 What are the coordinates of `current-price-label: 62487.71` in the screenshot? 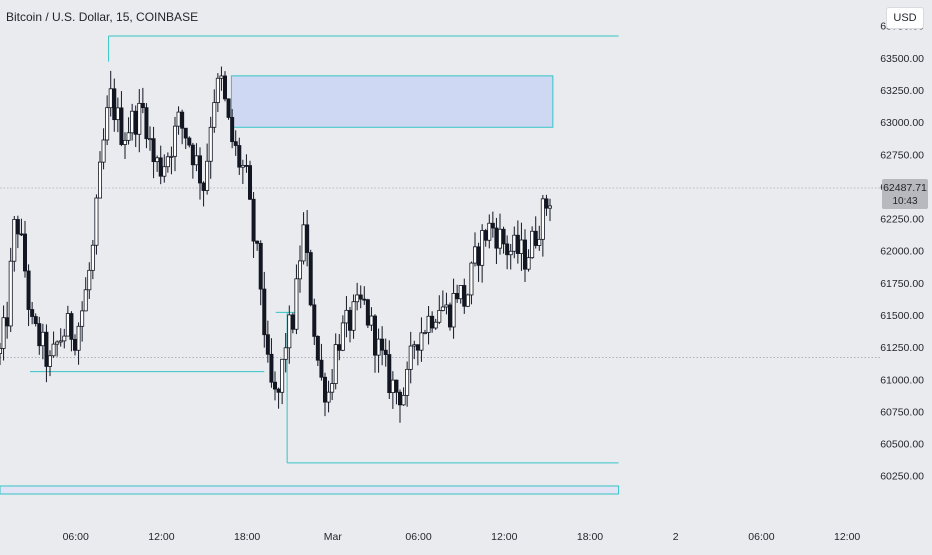 It's located at (905, 188).